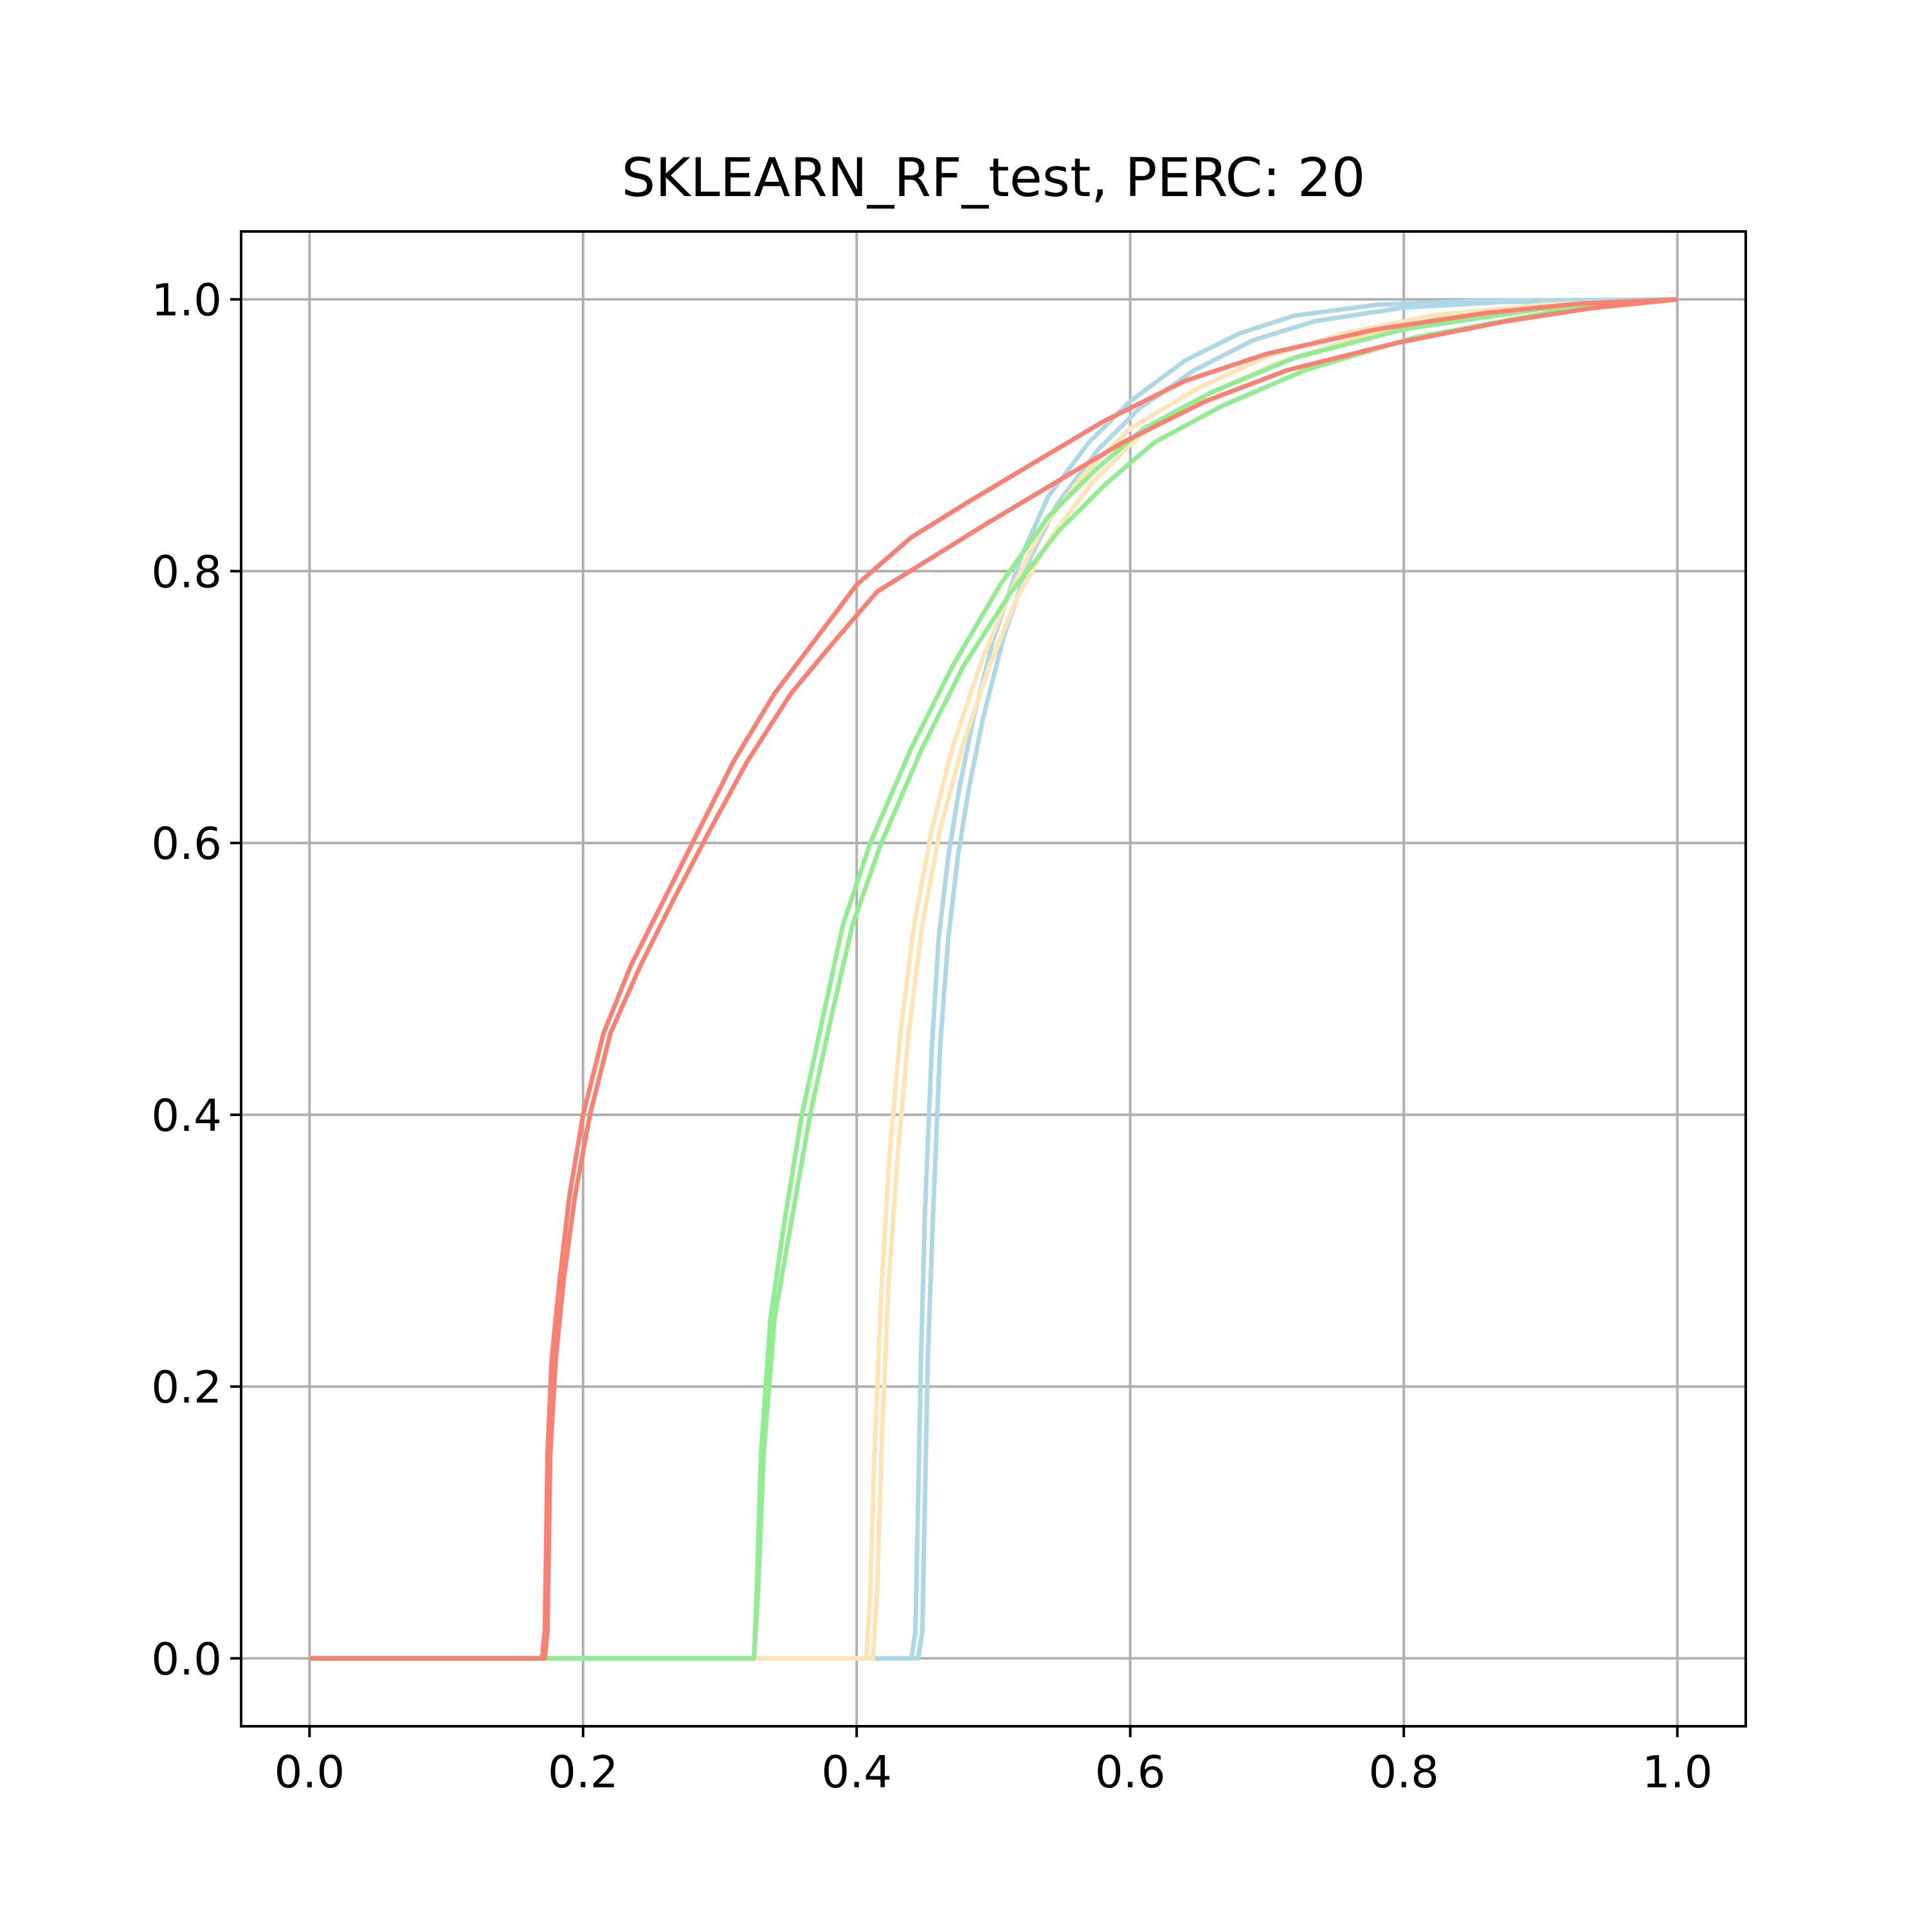 The height and width of the screenshot is (1932, 1929). I want to click on y-tick-label: 0.2, so click(186, 1388).